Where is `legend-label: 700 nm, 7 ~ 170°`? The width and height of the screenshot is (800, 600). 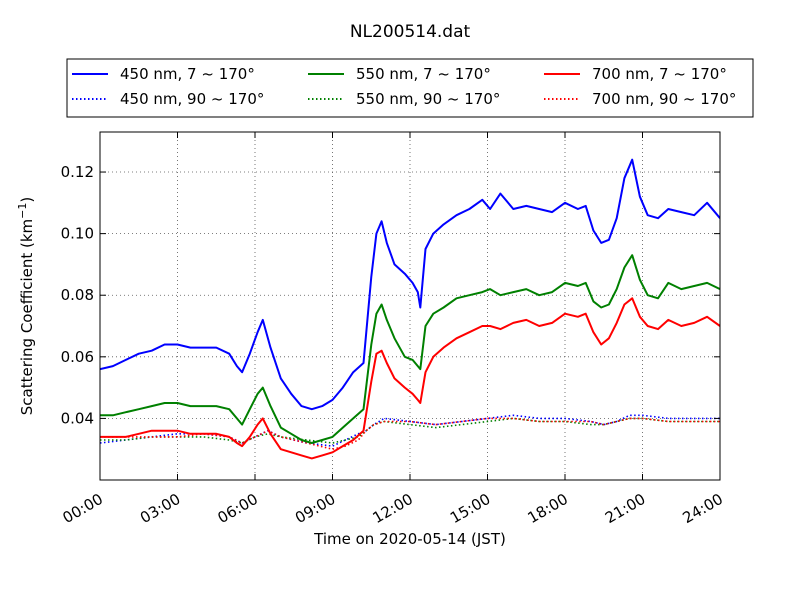 legend-label: 700 nm, 7 ~ 170° is located at coordinates (659, 74).